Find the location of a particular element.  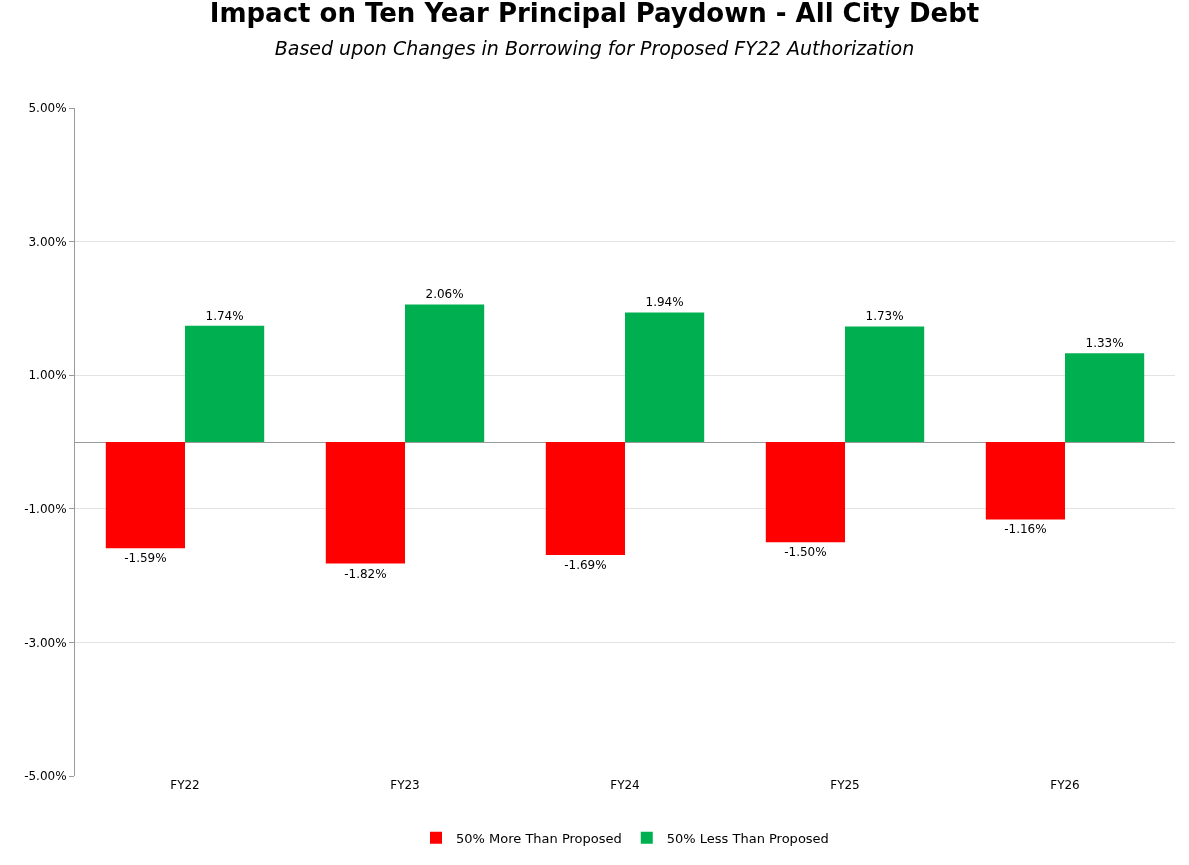

data-label: 1.33% is located at coordinates (1104, 343).